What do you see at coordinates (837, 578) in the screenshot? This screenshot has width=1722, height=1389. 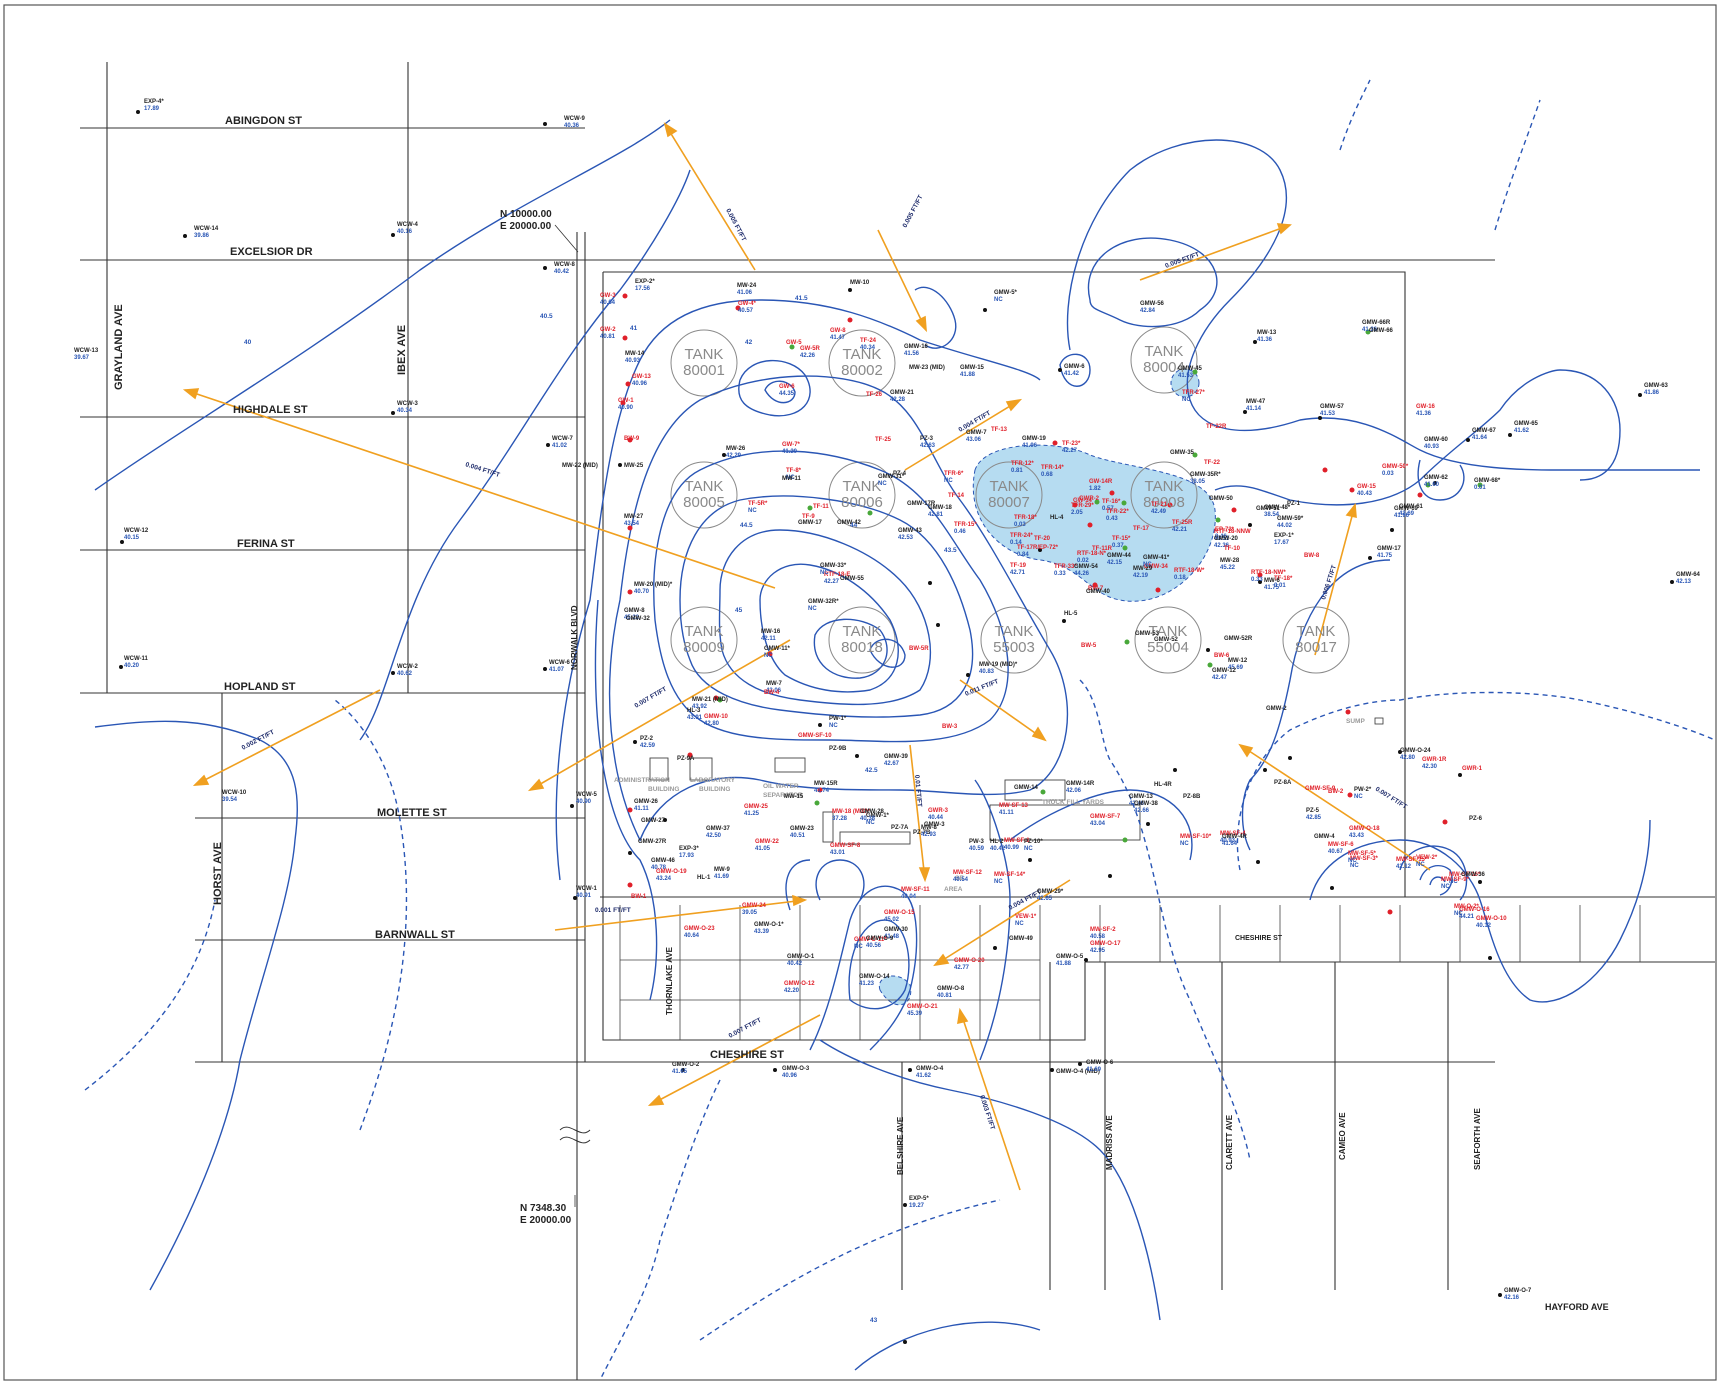 I see `well-label: RTF-18-E42.27` at bounding box center [837, 578].